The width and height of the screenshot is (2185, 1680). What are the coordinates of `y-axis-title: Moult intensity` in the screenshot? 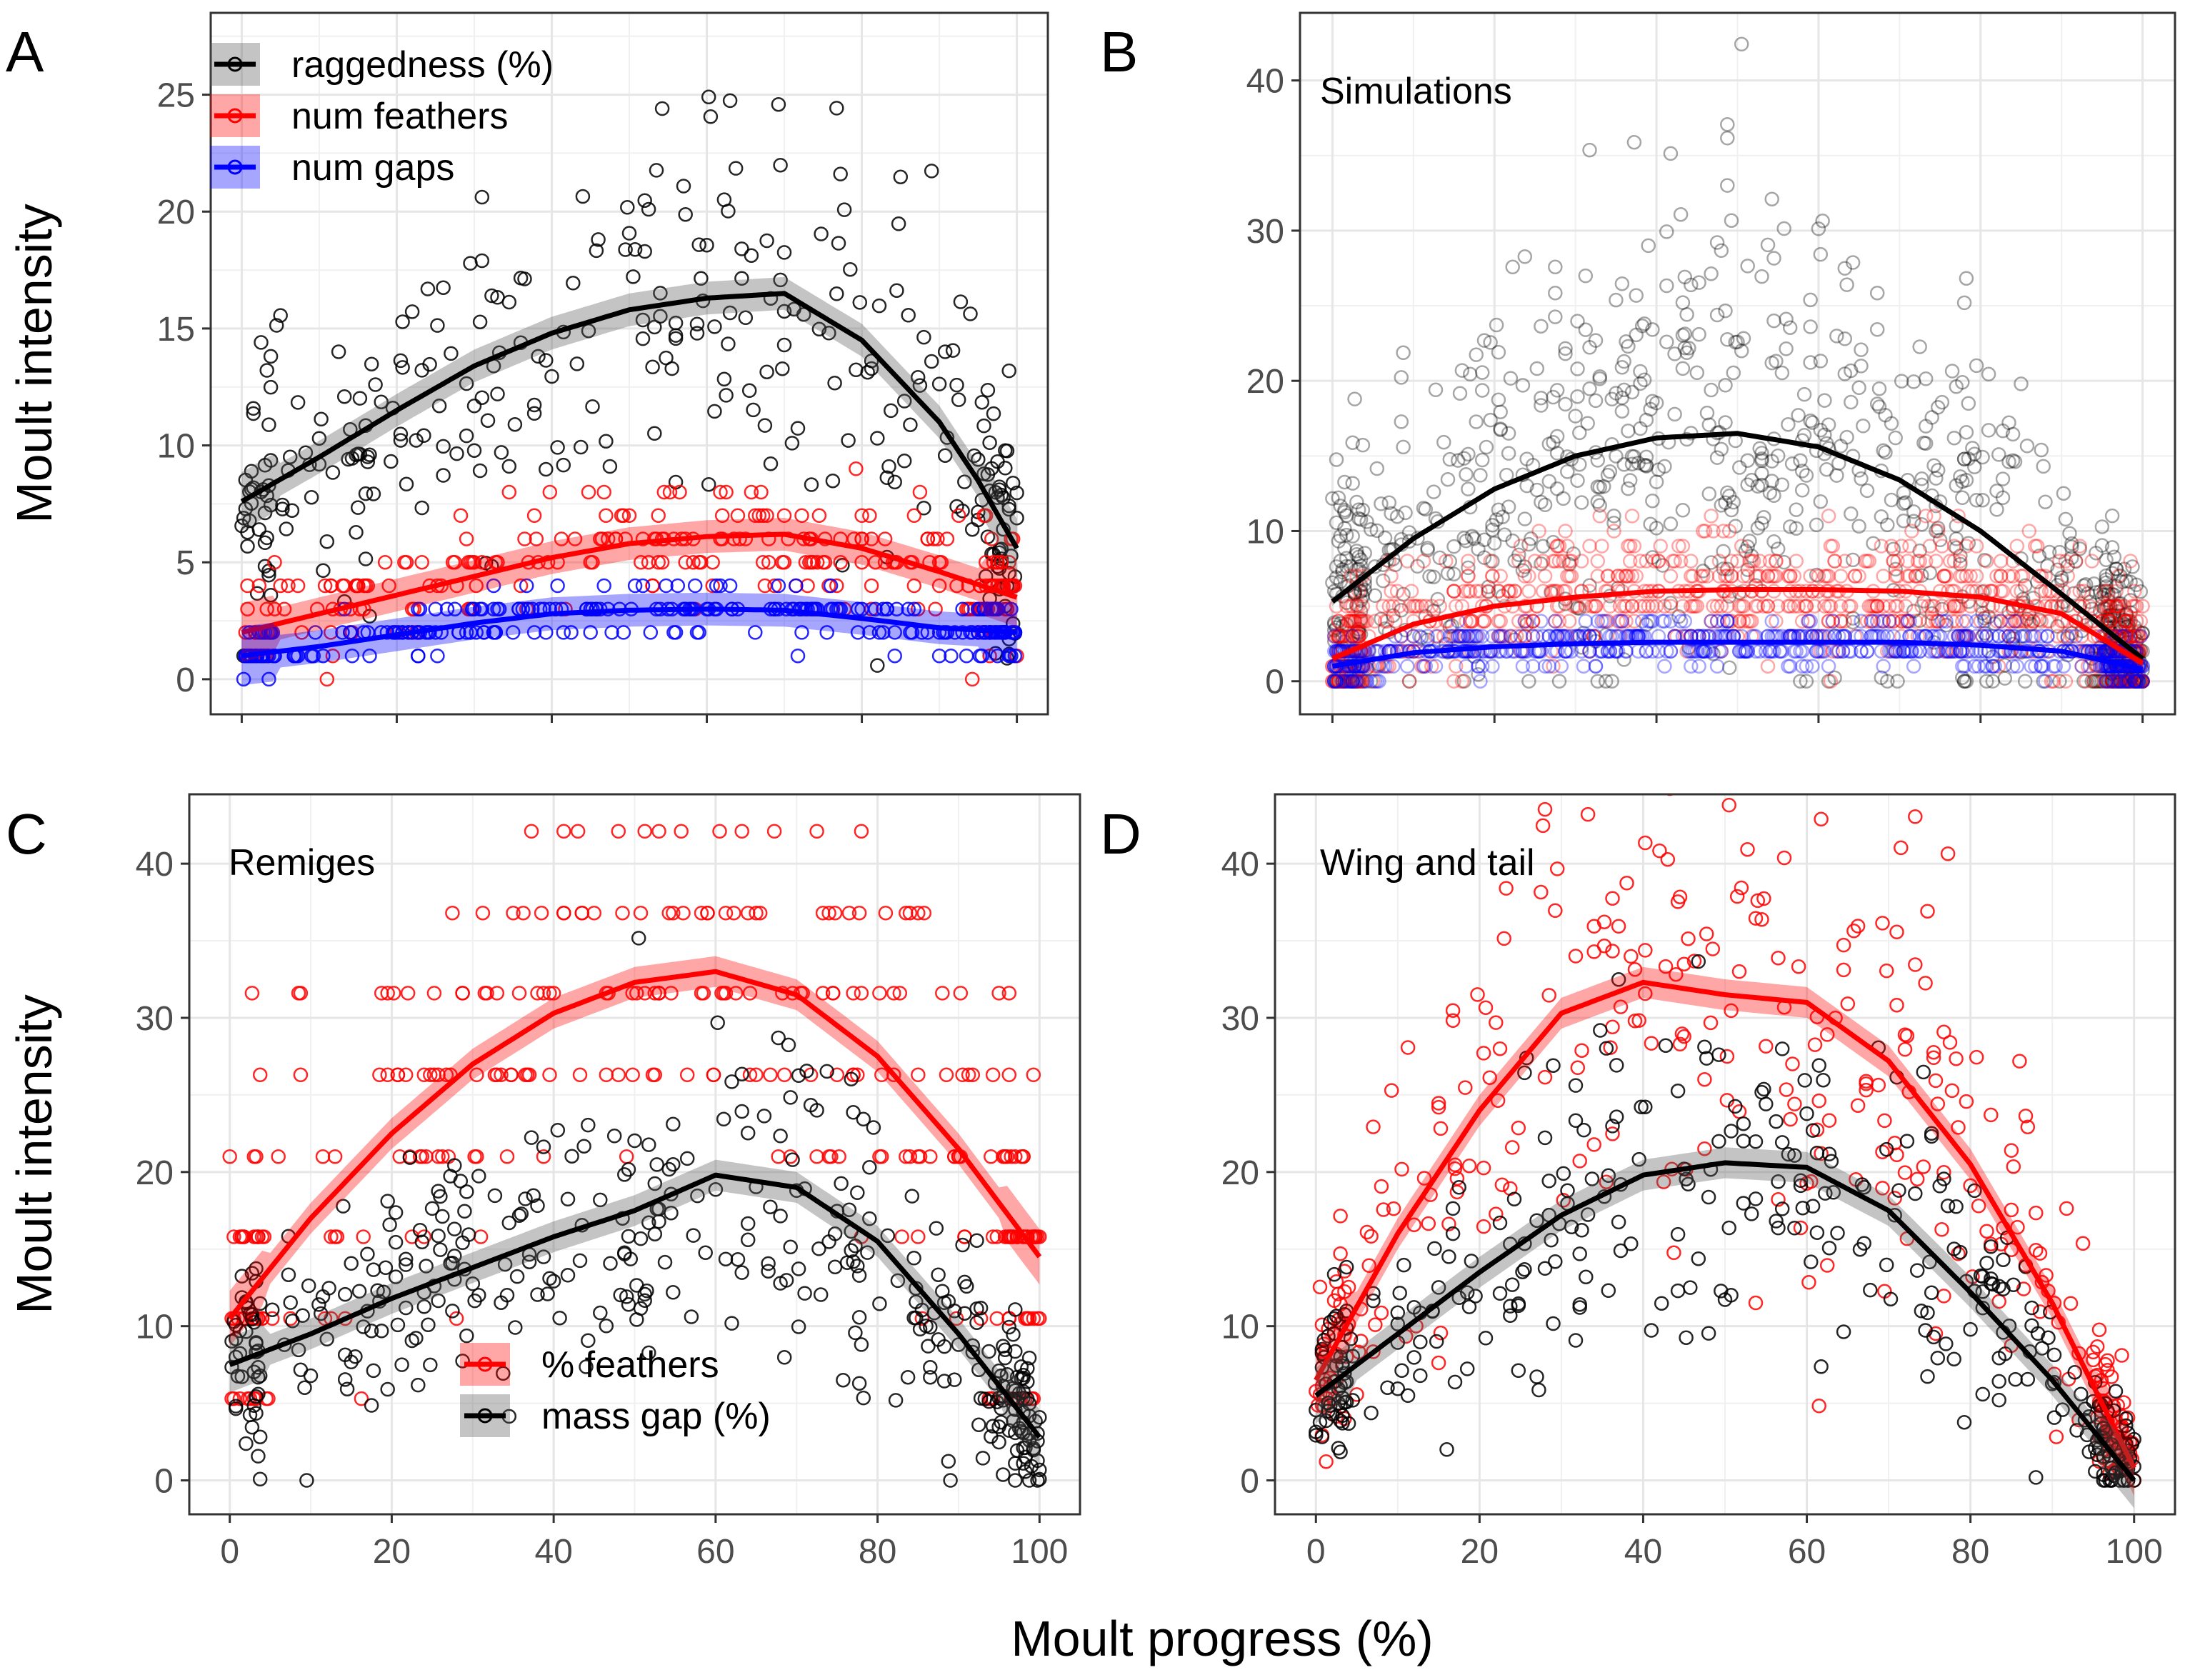 It's located at (34, 1154).